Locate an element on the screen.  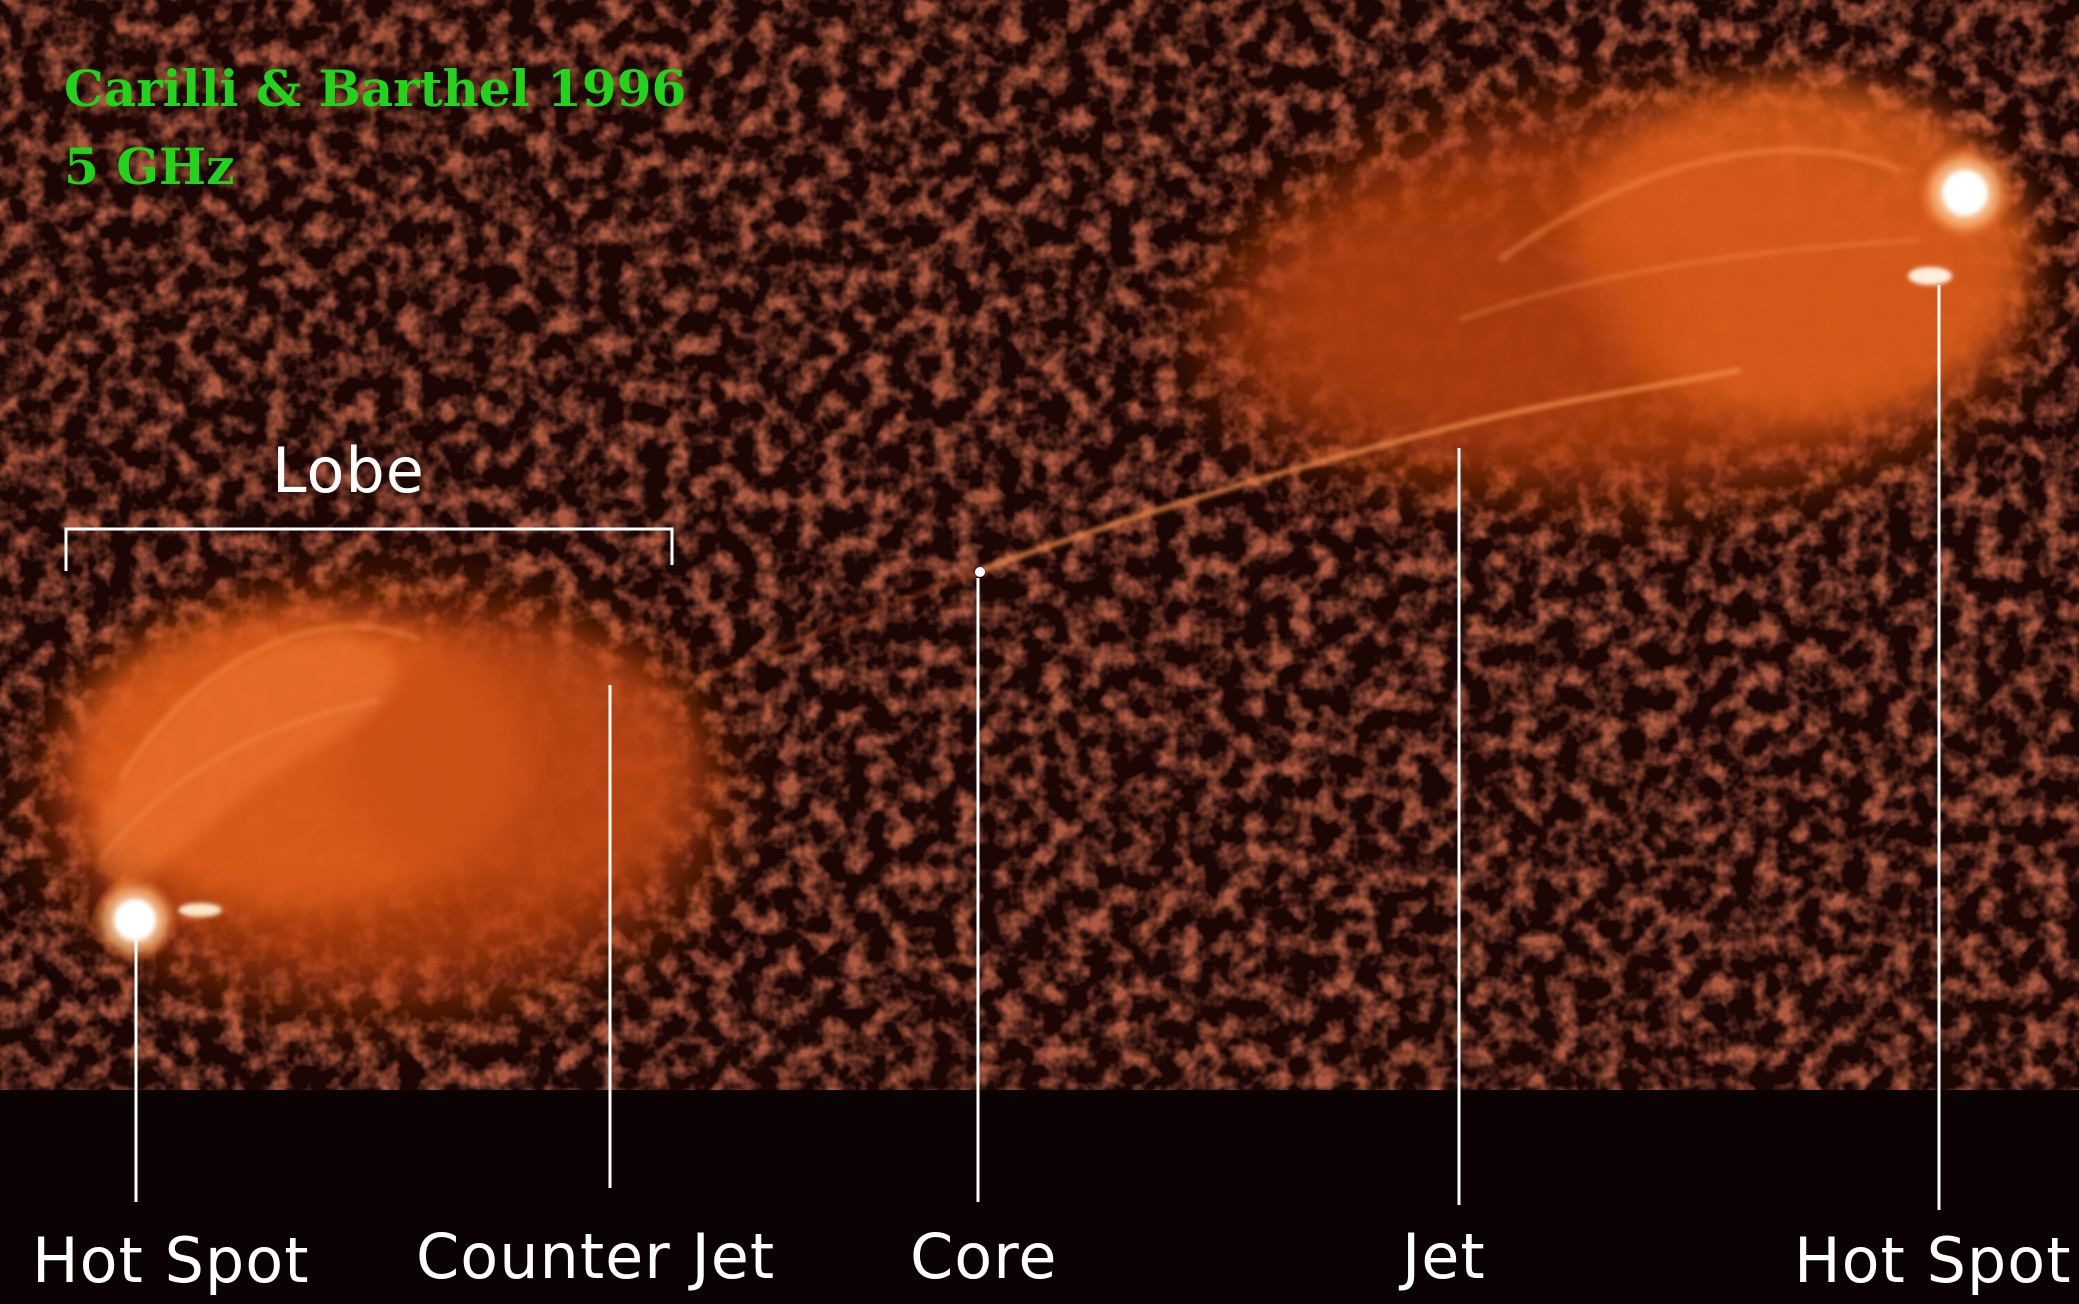
counter-jet-emission is located at coordinates (840, 626).